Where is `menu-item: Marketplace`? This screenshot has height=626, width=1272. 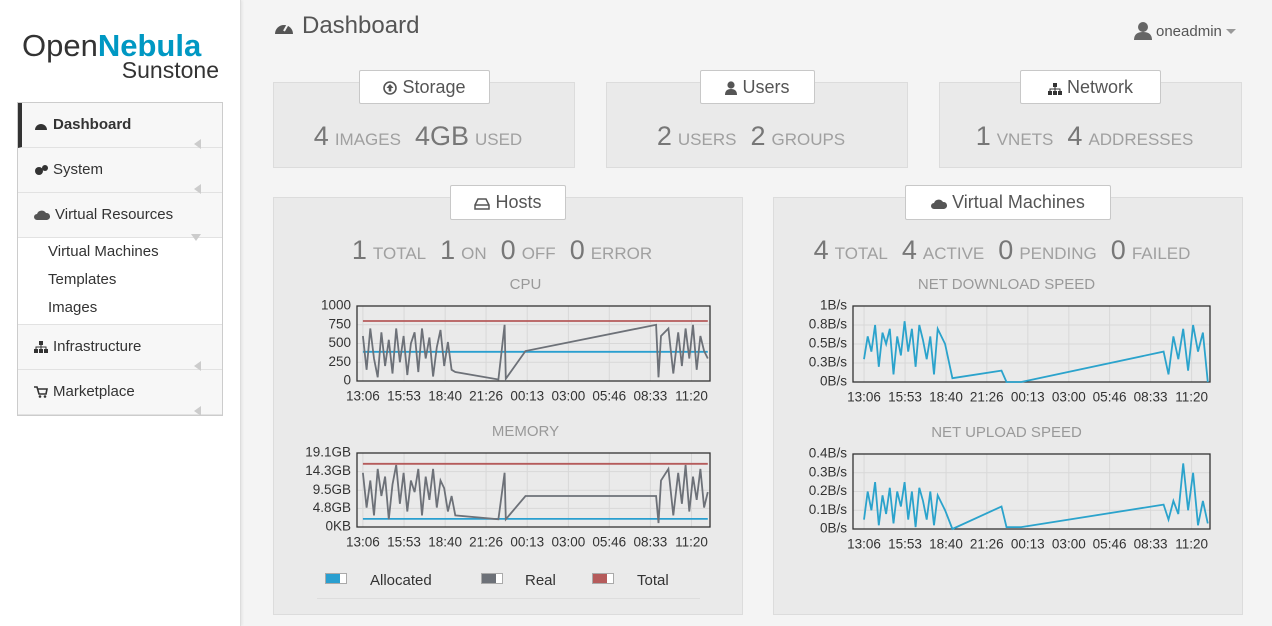 menu-item: Marketplace is located at coordinates (120, 393).